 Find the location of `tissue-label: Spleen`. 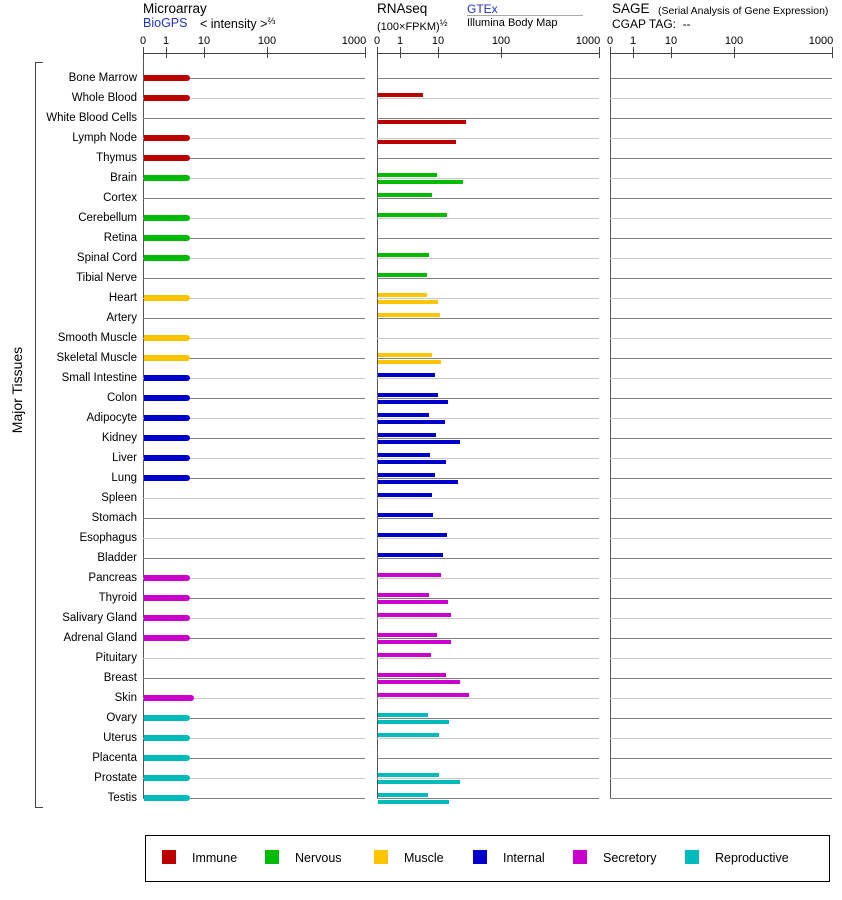

tissue-label: Spleen is located at coordinates (119, 498).